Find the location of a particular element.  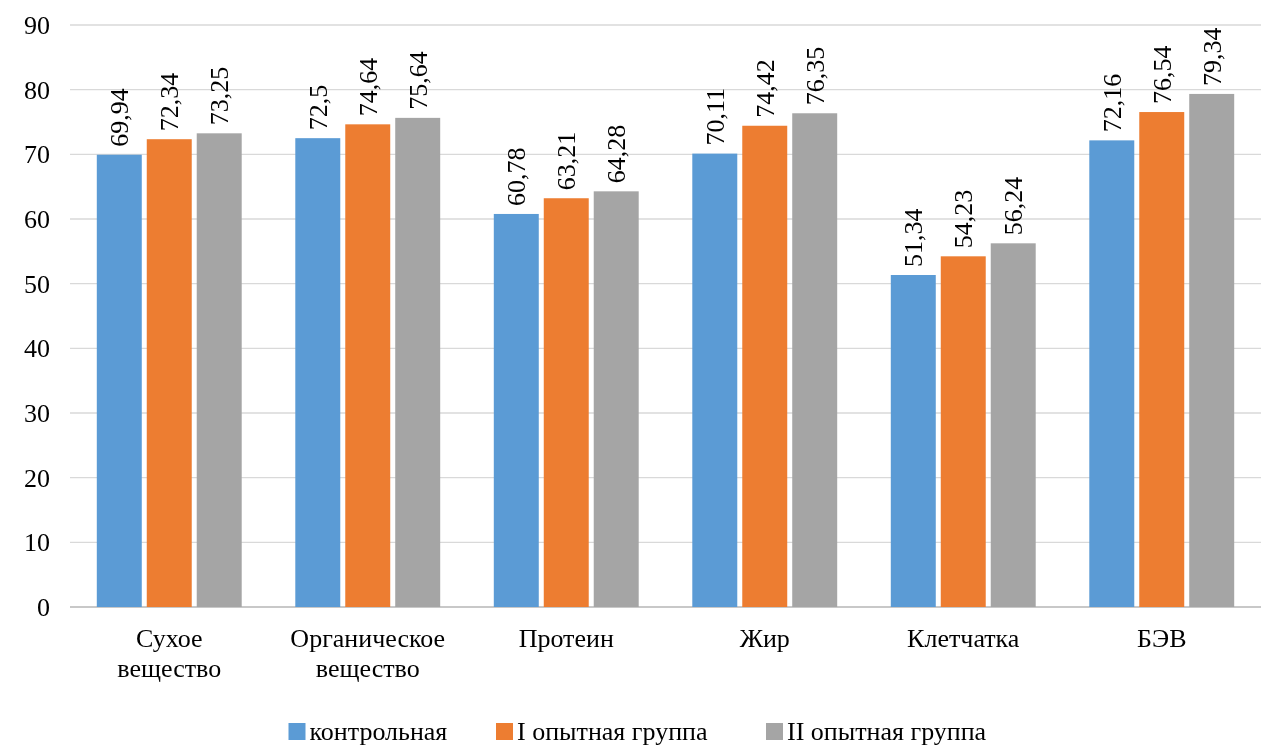

data-label: 54,23 is located at coordinates (964, 219).